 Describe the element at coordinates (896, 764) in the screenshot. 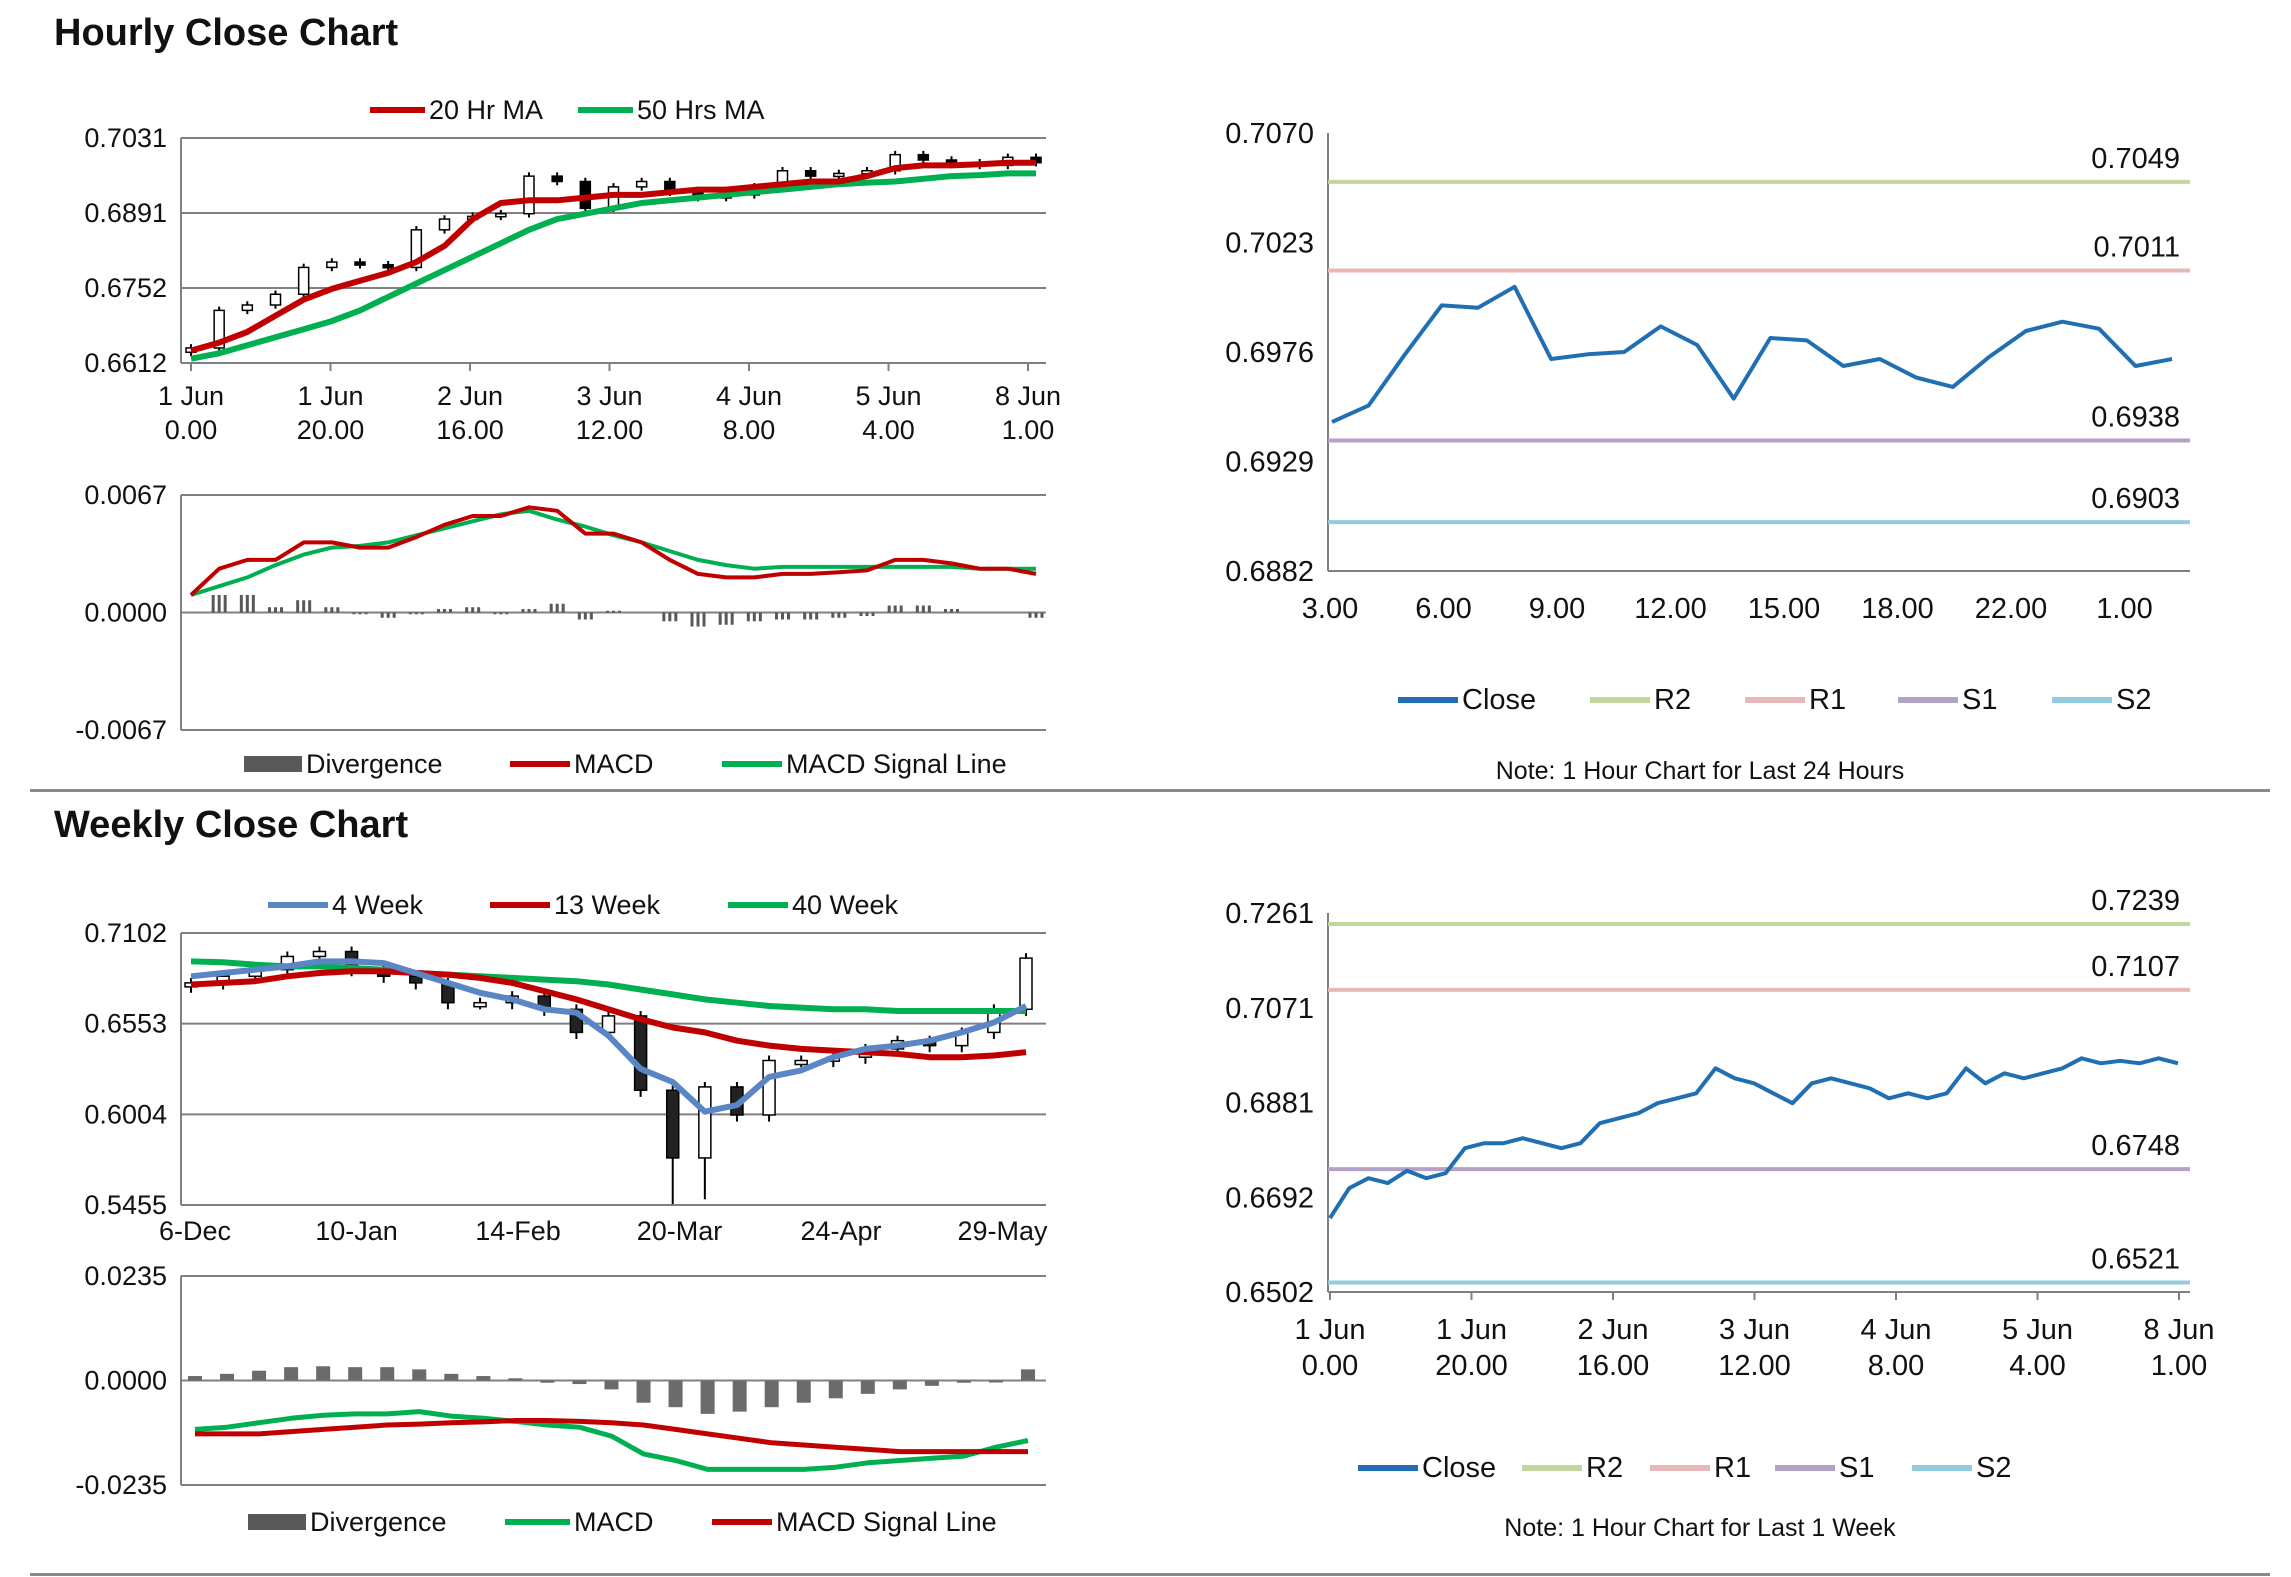

I see `legend-hourly-signal-label: MACD Signal Line` at that location.